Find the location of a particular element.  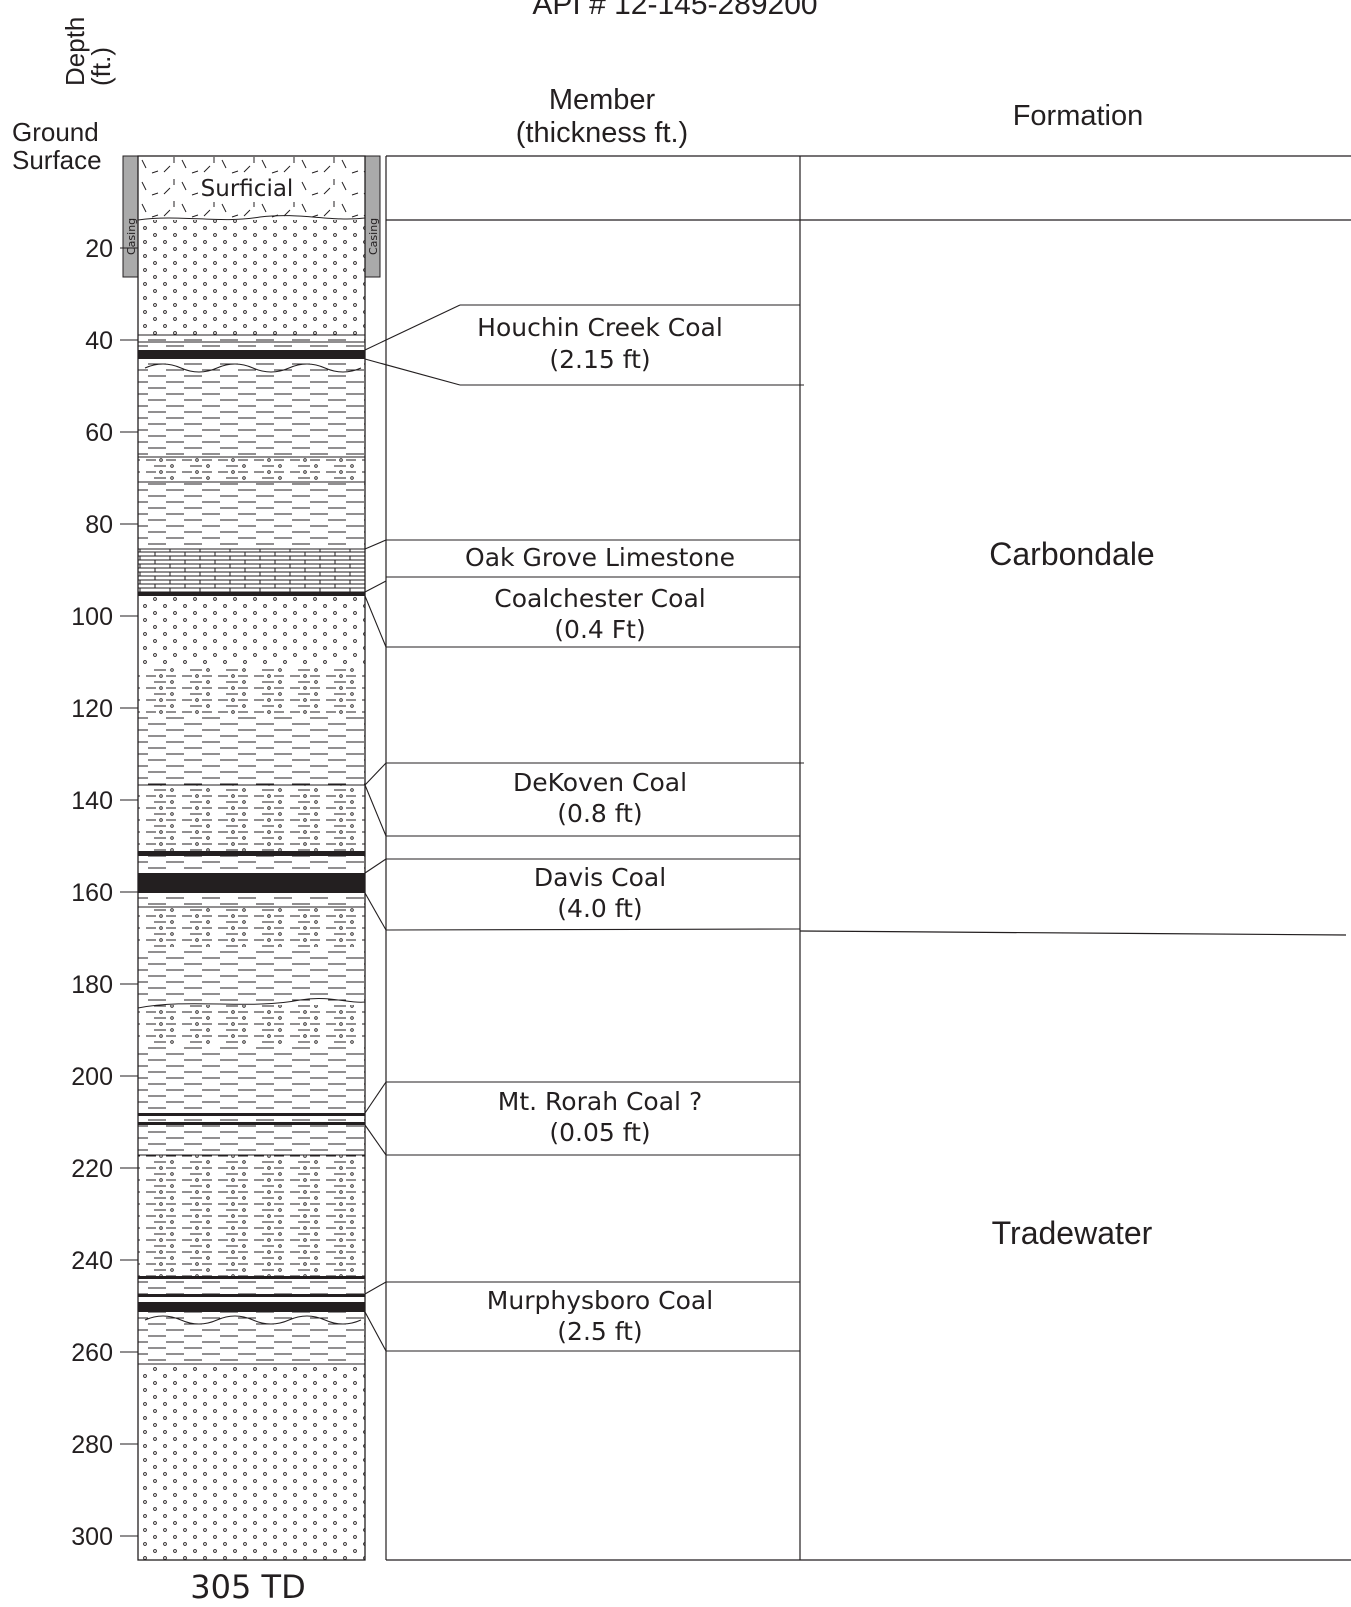

depth-tick-label: 20 is located at coordinates (99, 249).